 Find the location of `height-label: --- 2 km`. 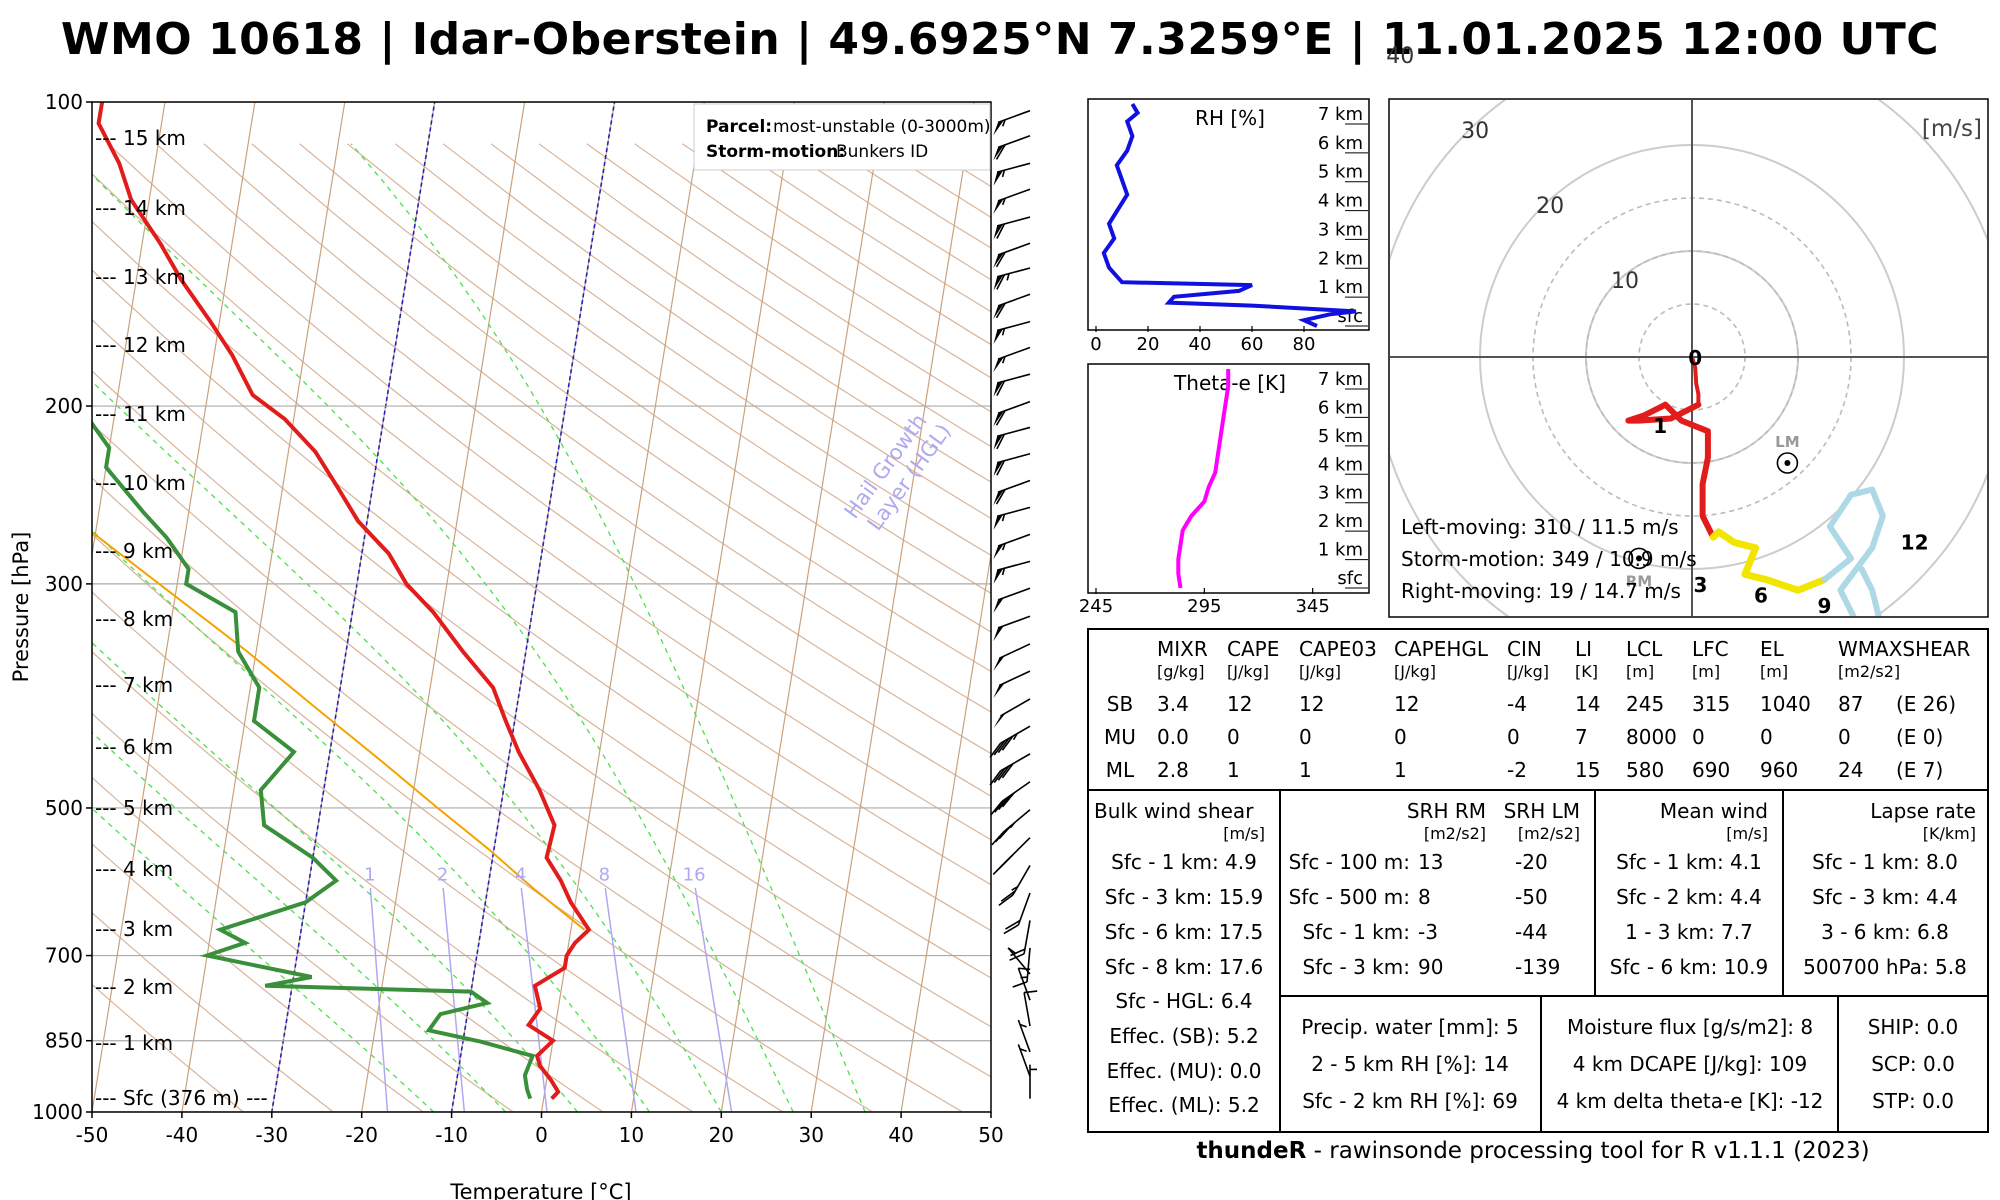

height-label: --- 2 km is located at coordinates (134, 987).